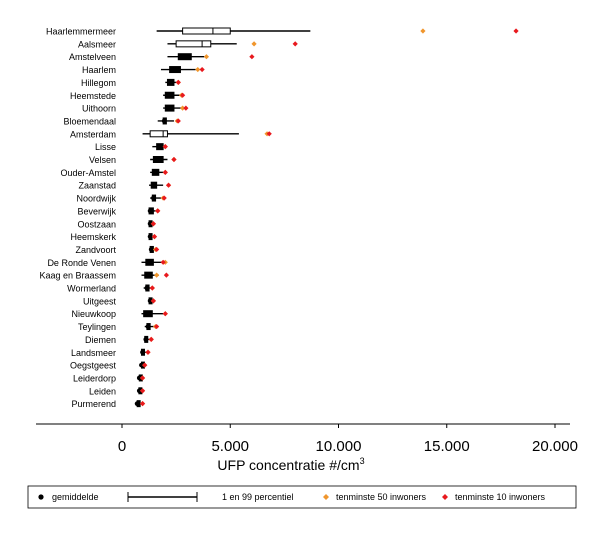  Describe the element at coordinates (500, 497) in the screenshot. I see `legend-p10-label: tenminste 10 inwoners` at that location.